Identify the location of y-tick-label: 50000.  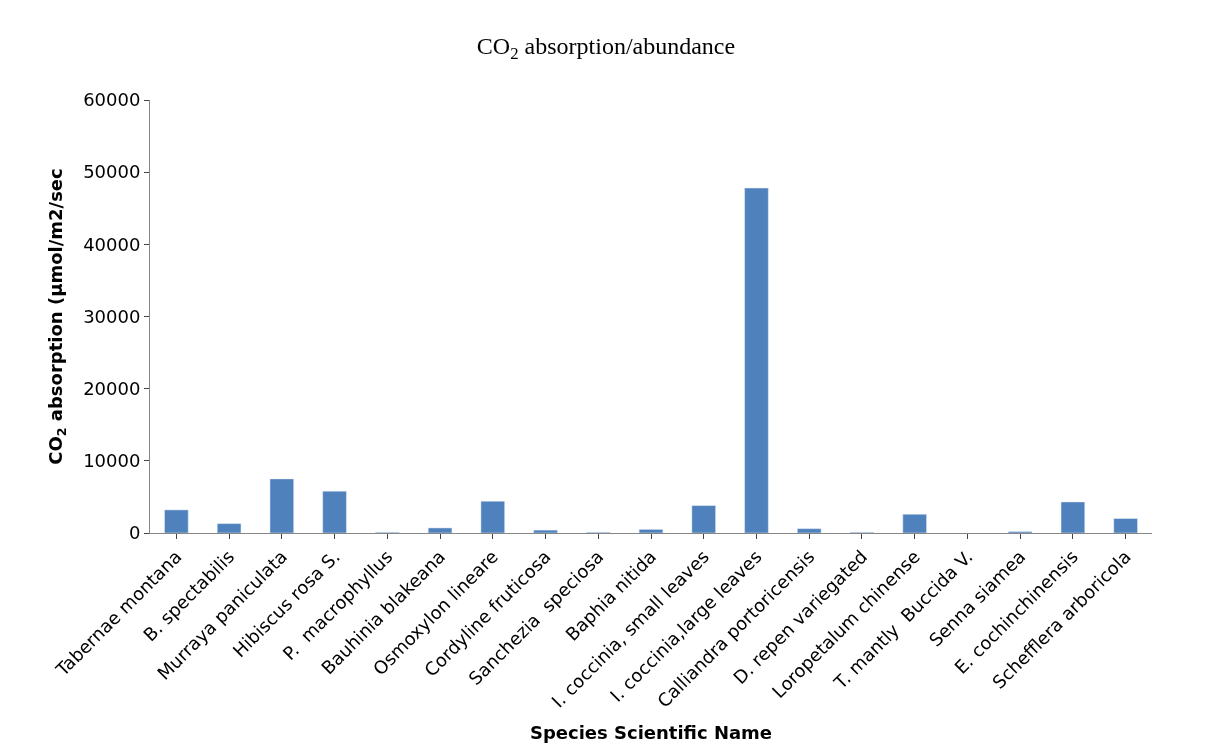
(112, 172).